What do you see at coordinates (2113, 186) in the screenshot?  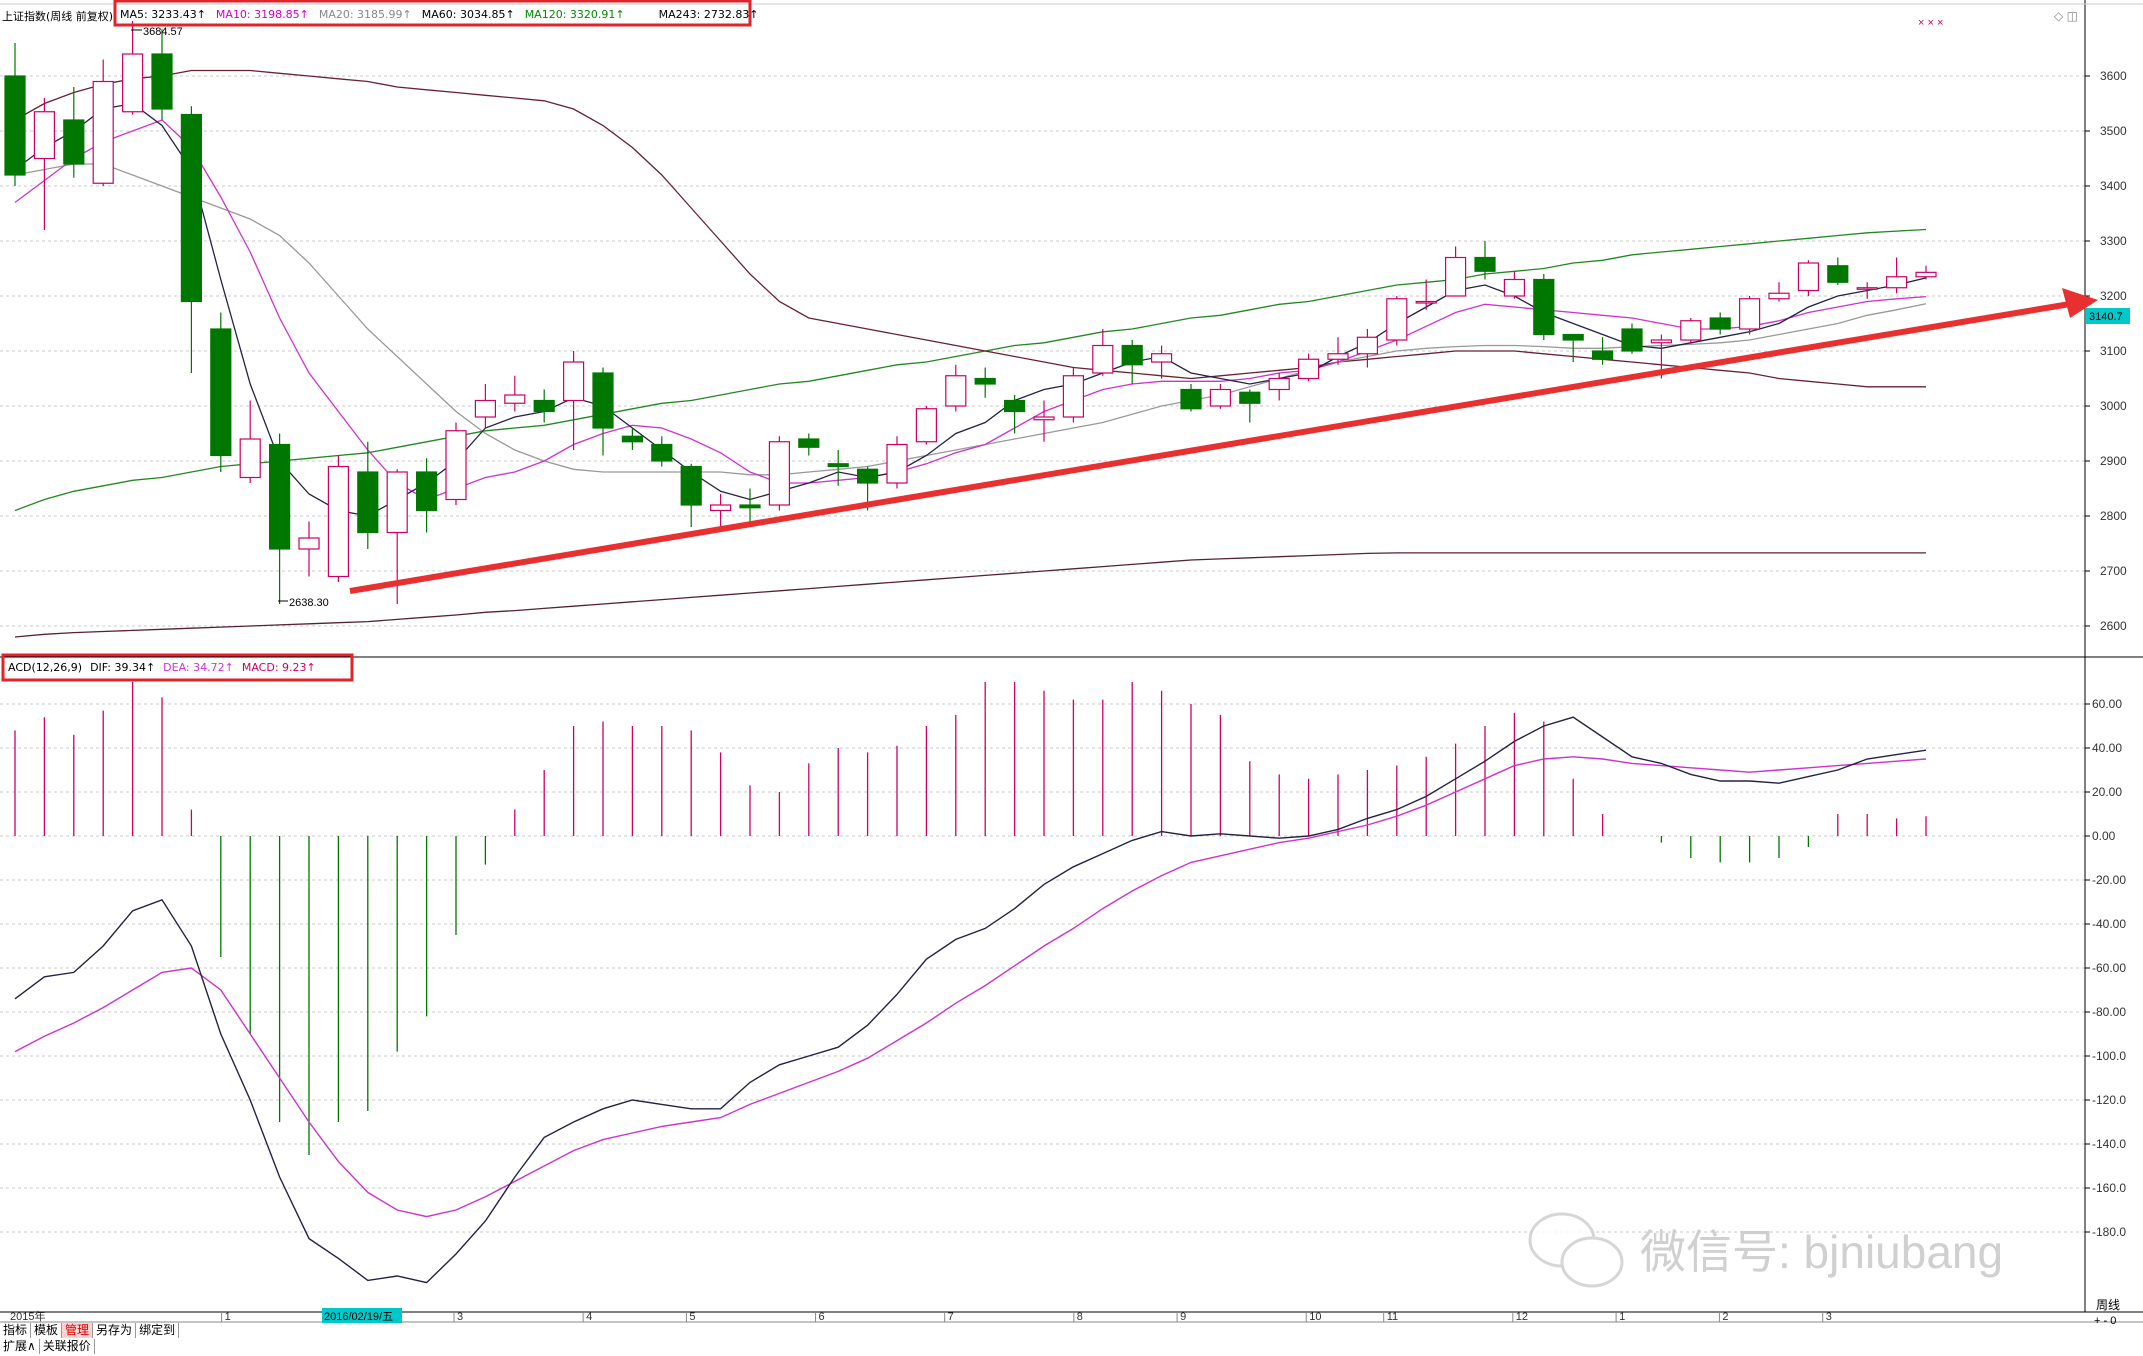 I see `price-tick-label: 3400` at bounding box center [2113, 186].